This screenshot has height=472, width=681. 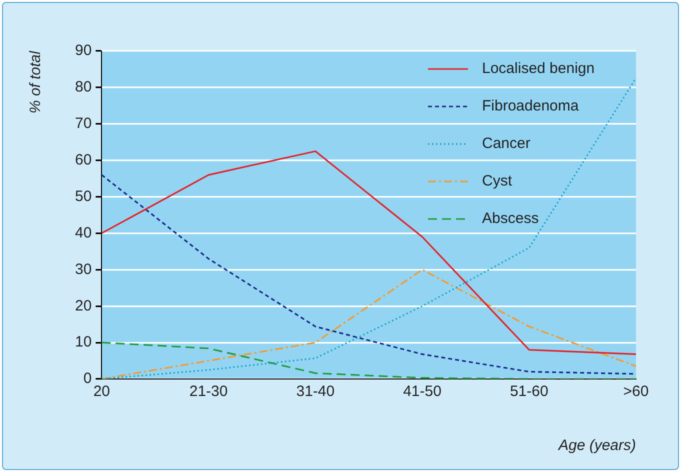 I want to click on y-tick-label: 60, so click(x=83, y=159).